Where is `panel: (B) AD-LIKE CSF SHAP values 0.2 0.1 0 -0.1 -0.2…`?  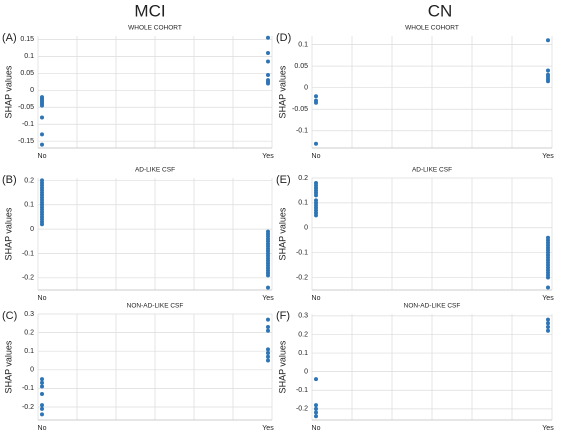
panel: (B) AD-LIKE CSF SHAP values 0.2 0.1 0 -0.1 -0.2… is located at coordinates (138, 234).